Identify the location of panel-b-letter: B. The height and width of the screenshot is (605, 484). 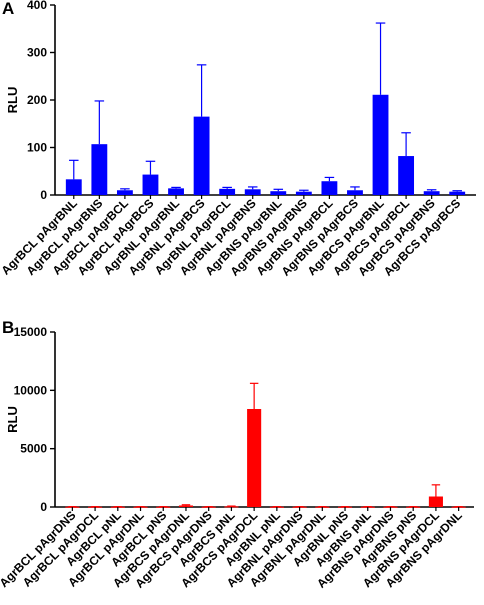
(8, 327).